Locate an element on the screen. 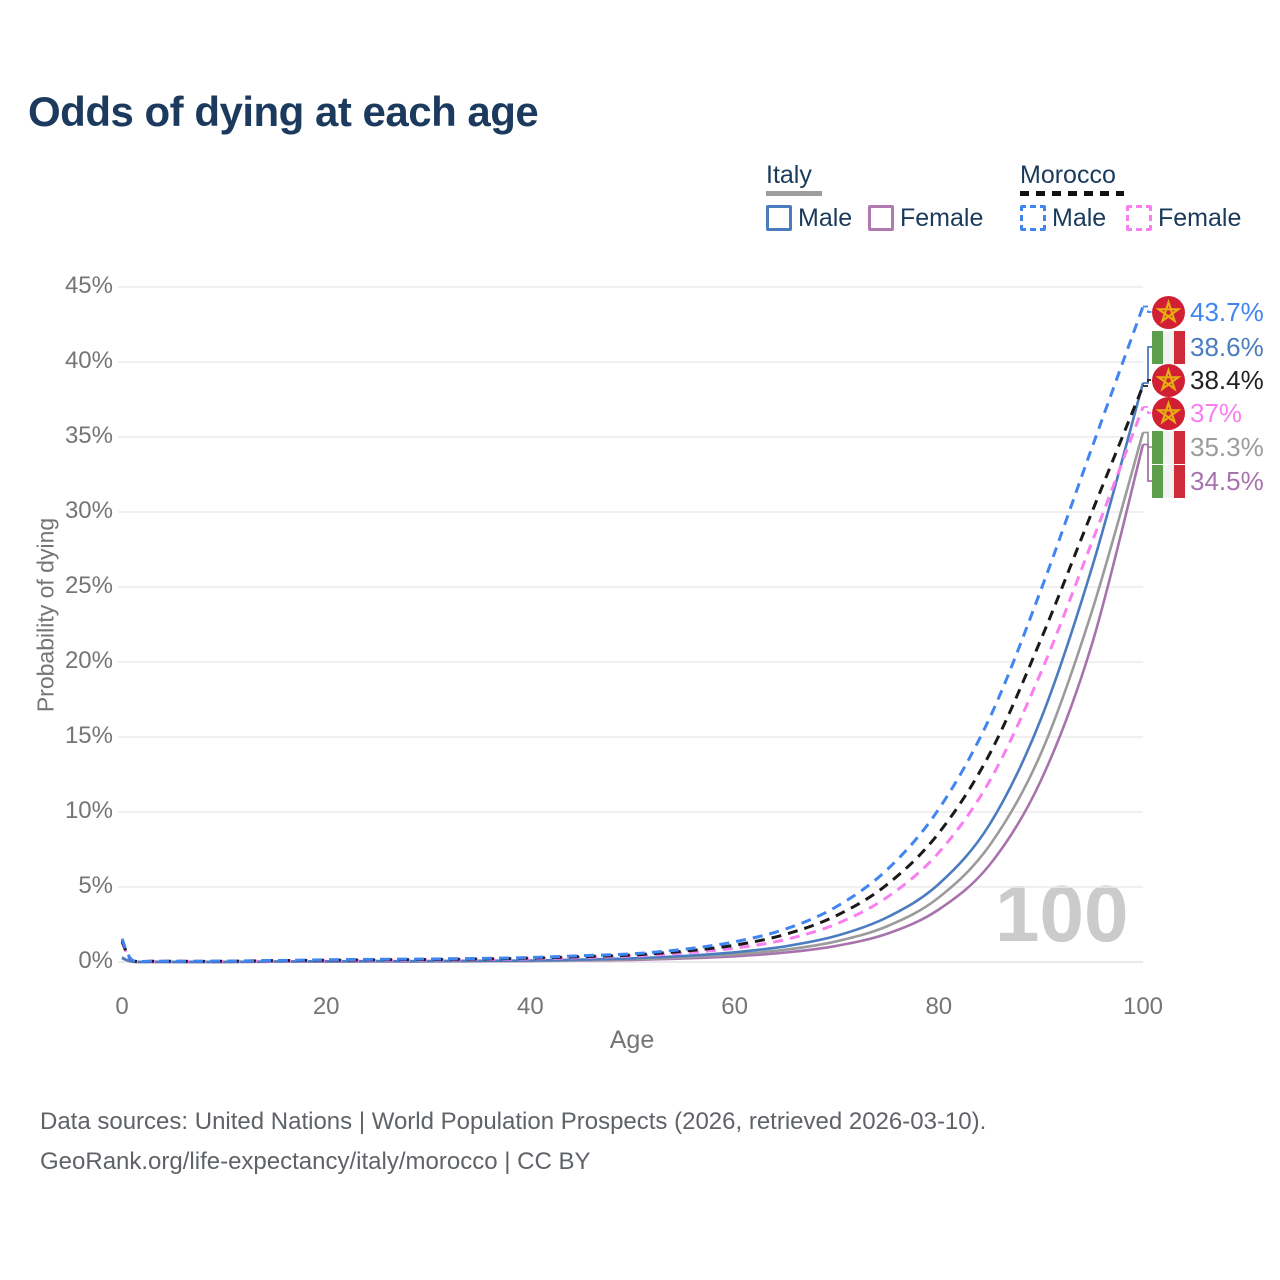 Image resolution: width=1280 pixels, height=1280 pixels. legend-label-morocco-female: Female is located at coordinates (1200, 218).